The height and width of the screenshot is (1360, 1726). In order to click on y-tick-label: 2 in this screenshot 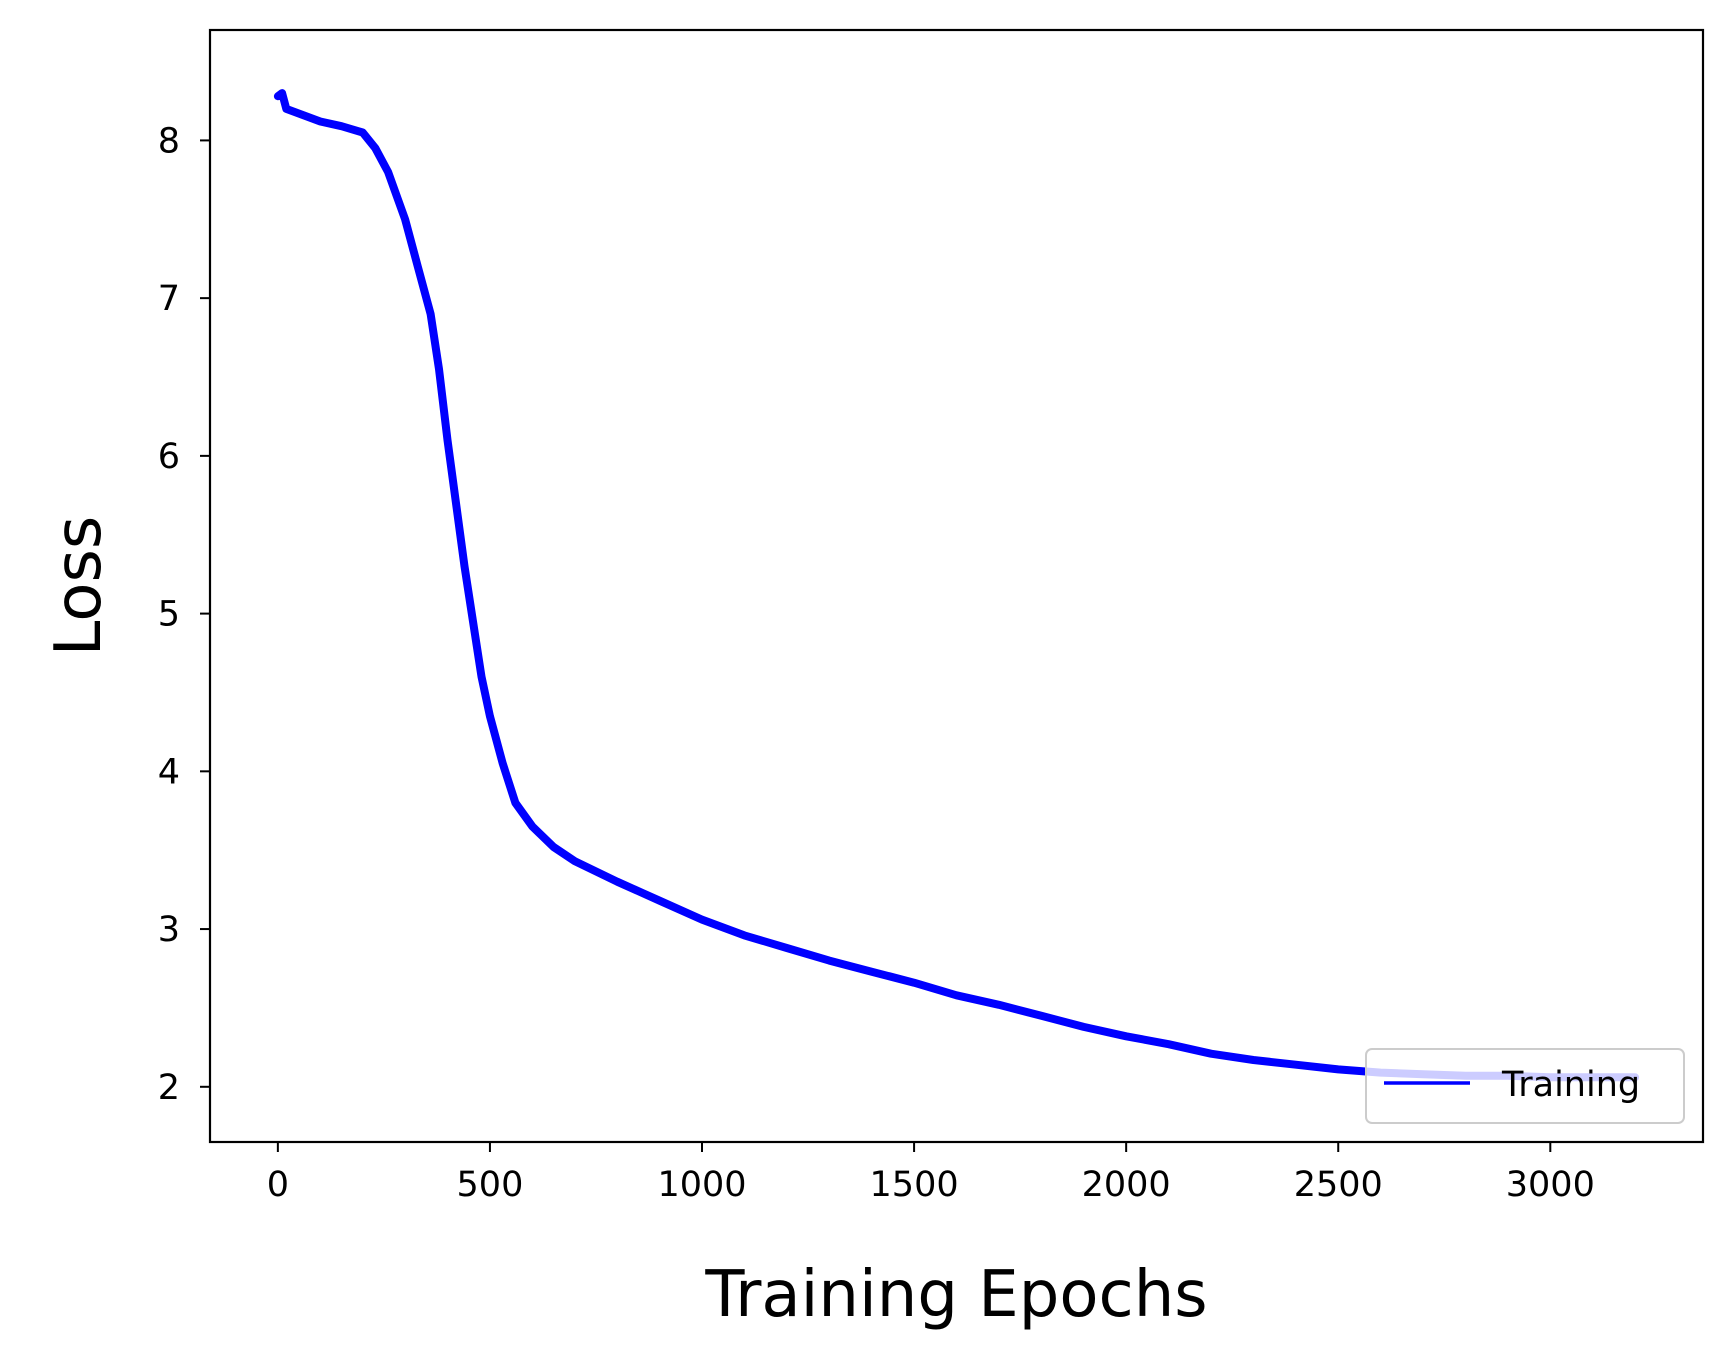, I will do `click(169, 1088)`.